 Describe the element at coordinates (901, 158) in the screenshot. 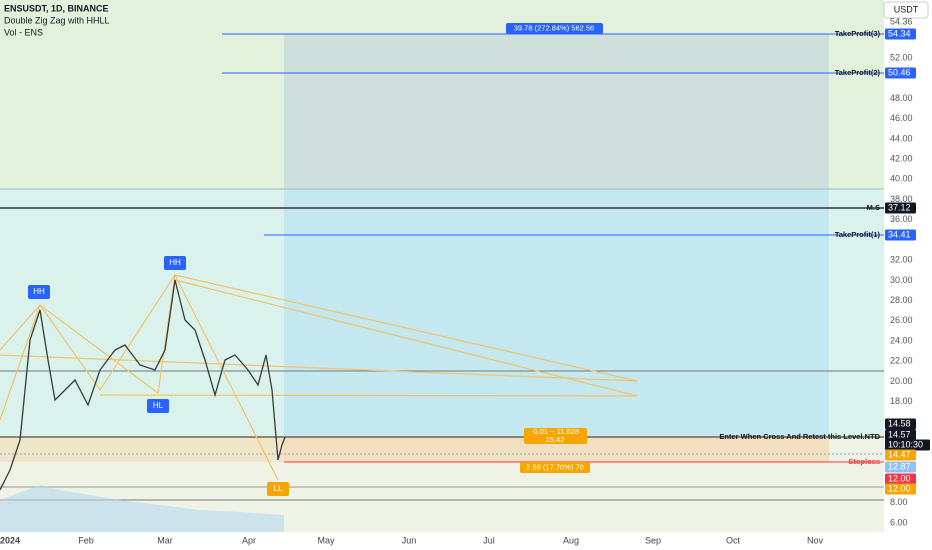

I see `price-tick-label: 42.00` at that location.